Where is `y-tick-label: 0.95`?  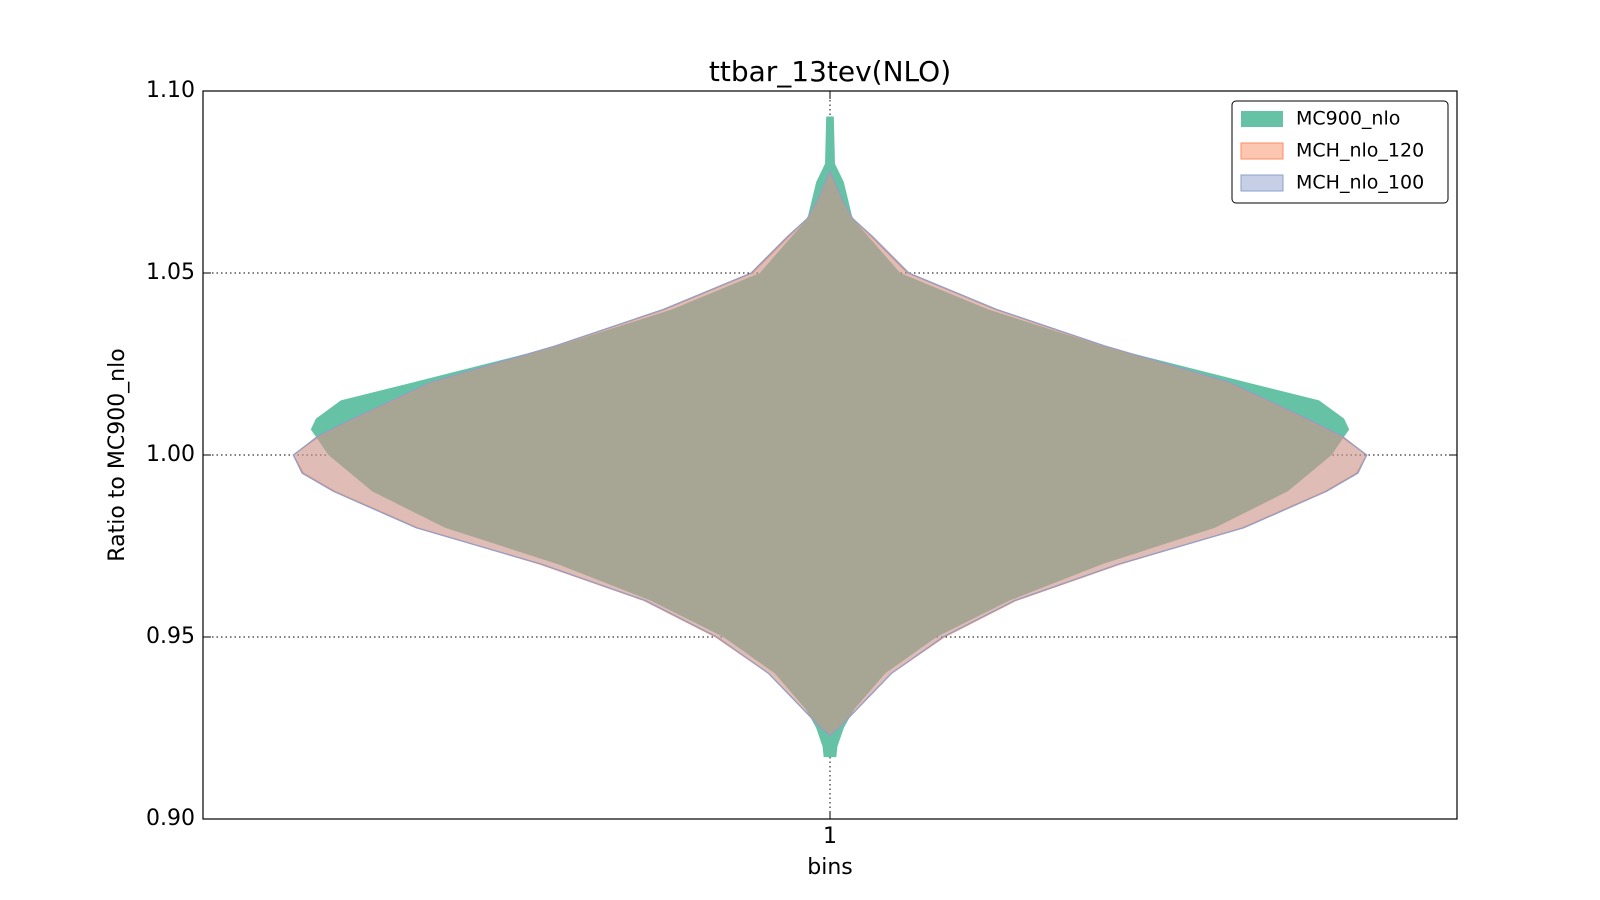
y-tick-label: 0.95 is located at coordinates (170, 636).